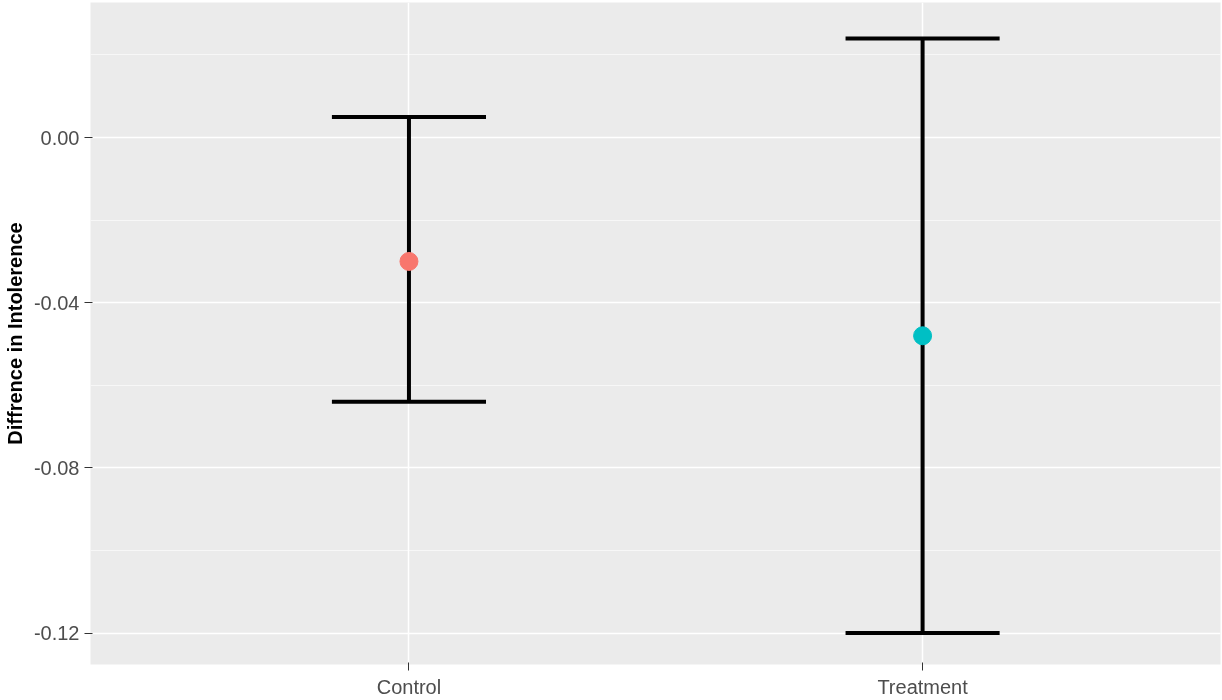  Describe the element at coordinates (14, 333) in the screenshot. I see `y-axis-title: Diffrence in Intolerence` at that location.